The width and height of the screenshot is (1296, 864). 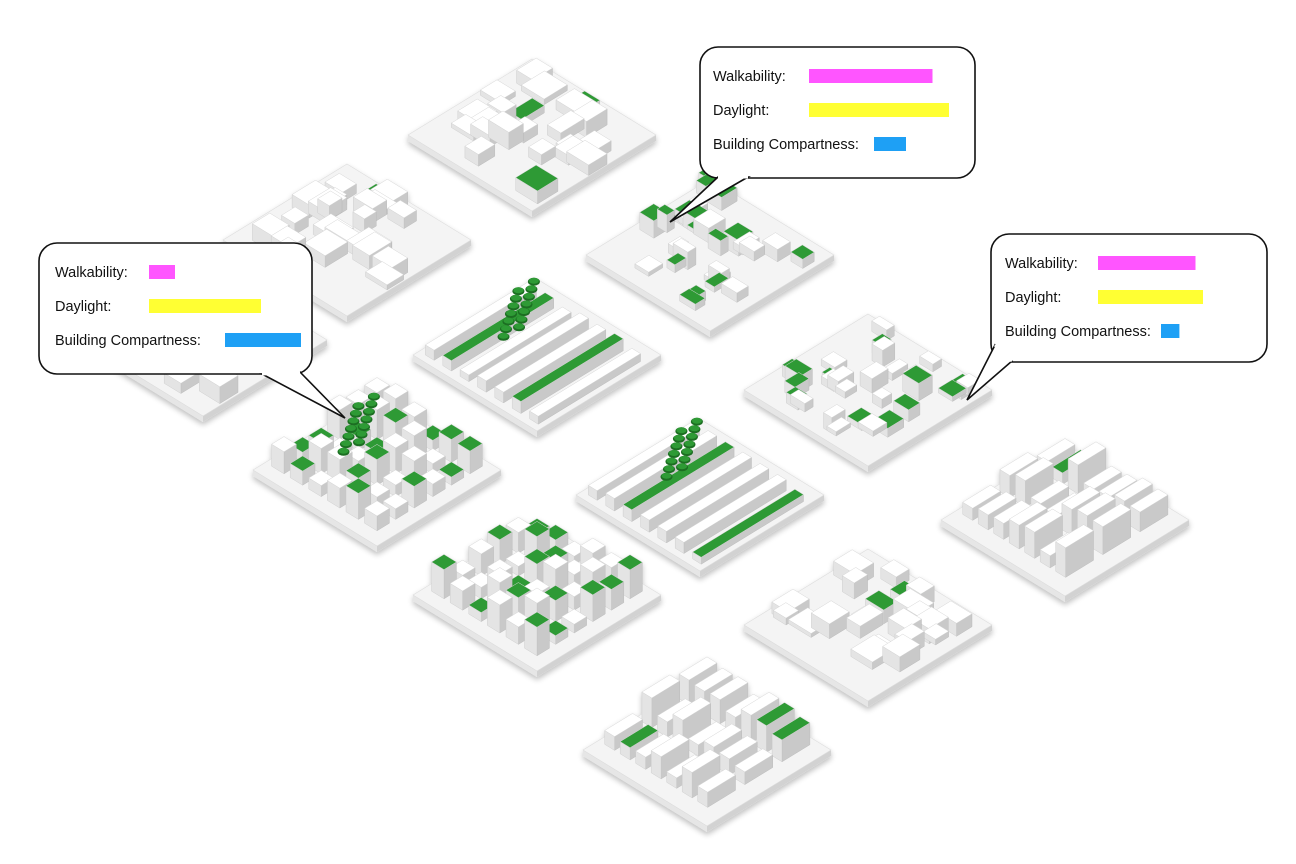 What do you see at coordinates (1170, 331) in the screenshot?
I see `metric-bar-compactness` at bounding box center [1170, 331].